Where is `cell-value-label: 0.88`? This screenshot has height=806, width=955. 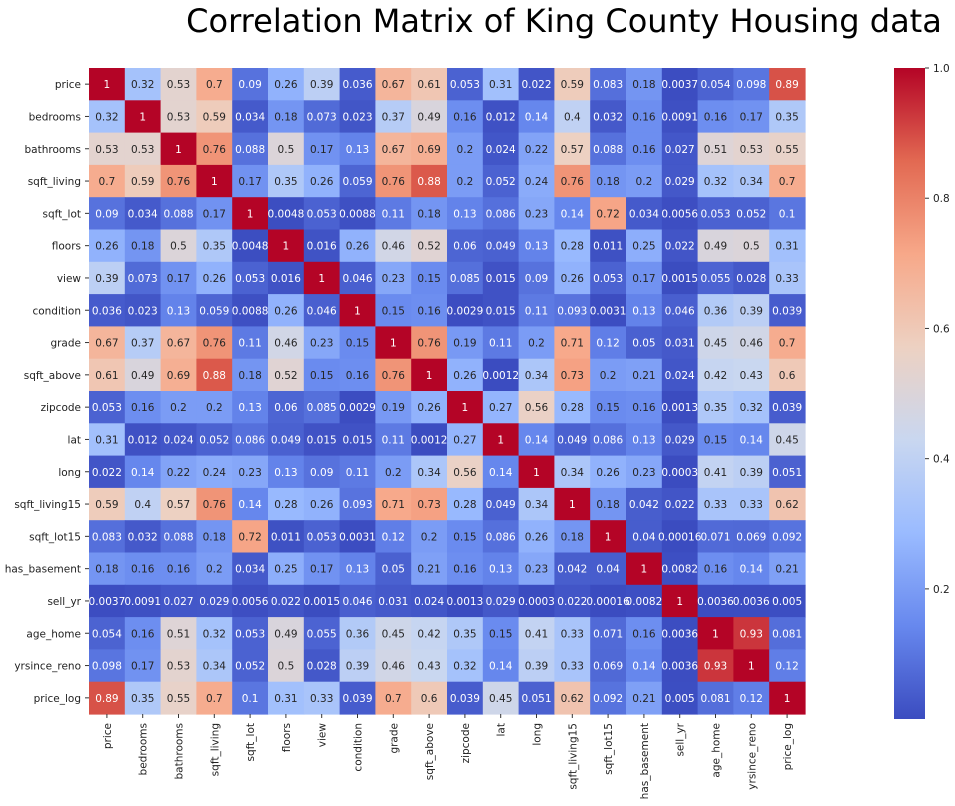
cell-value-label: 0.88 is located at coordinates (428, 182).